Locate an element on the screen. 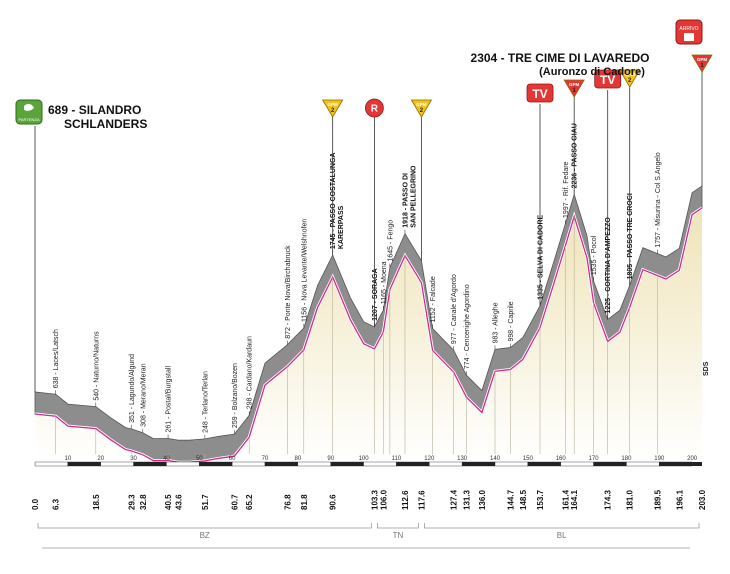 Image resolution: width=730 pixels, height=574 pixels. km-label: 106.0 is located at coordinates (383, 499).